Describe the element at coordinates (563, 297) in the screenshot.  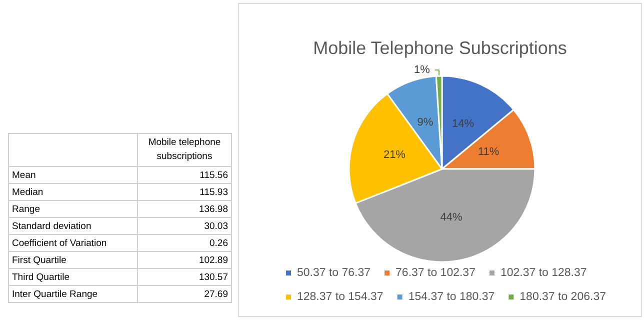
I see `legend-label: 180.37 to 206.37` at that location.